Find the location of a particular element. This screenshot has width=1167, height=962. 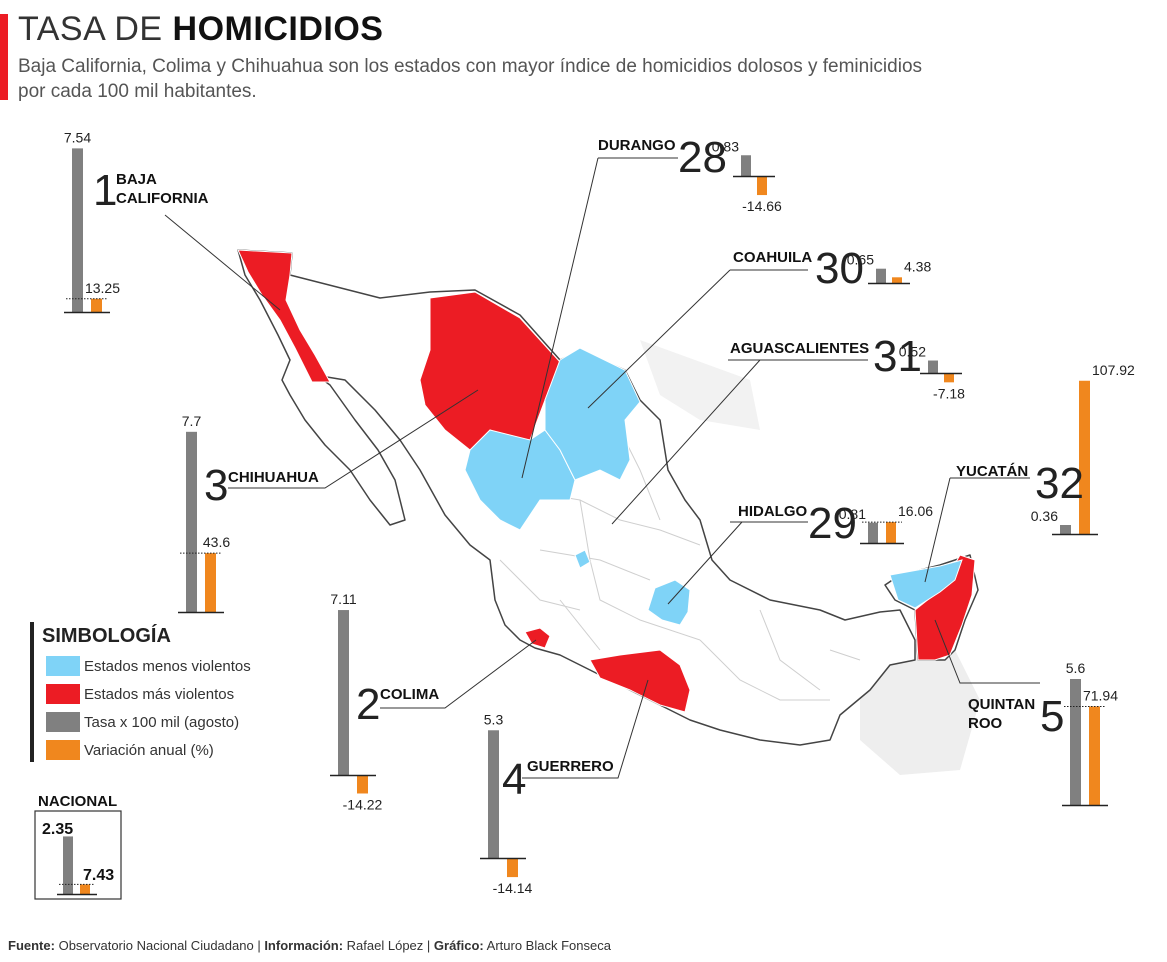

state-name: YUCATÁN is located at coordinates (992, 471).